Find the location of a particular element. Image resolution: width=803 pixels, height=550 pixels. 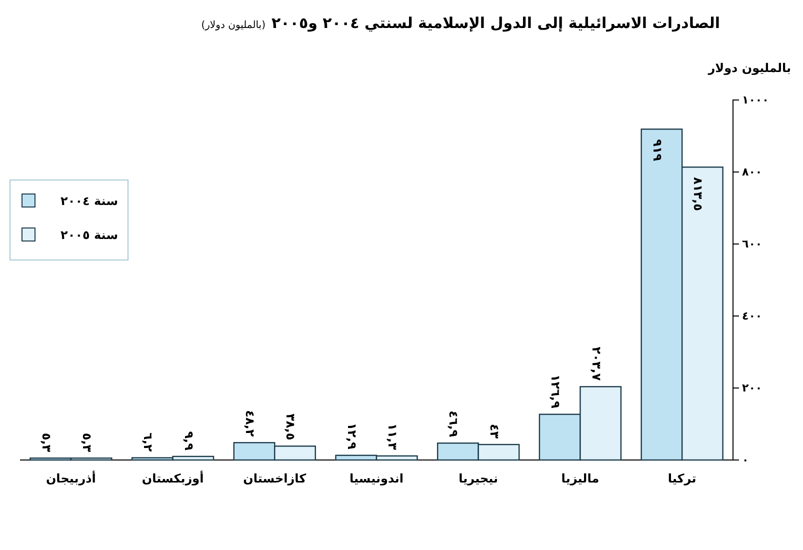

data-label: ١٢٦,٩ is located at coordinates (555, 391).